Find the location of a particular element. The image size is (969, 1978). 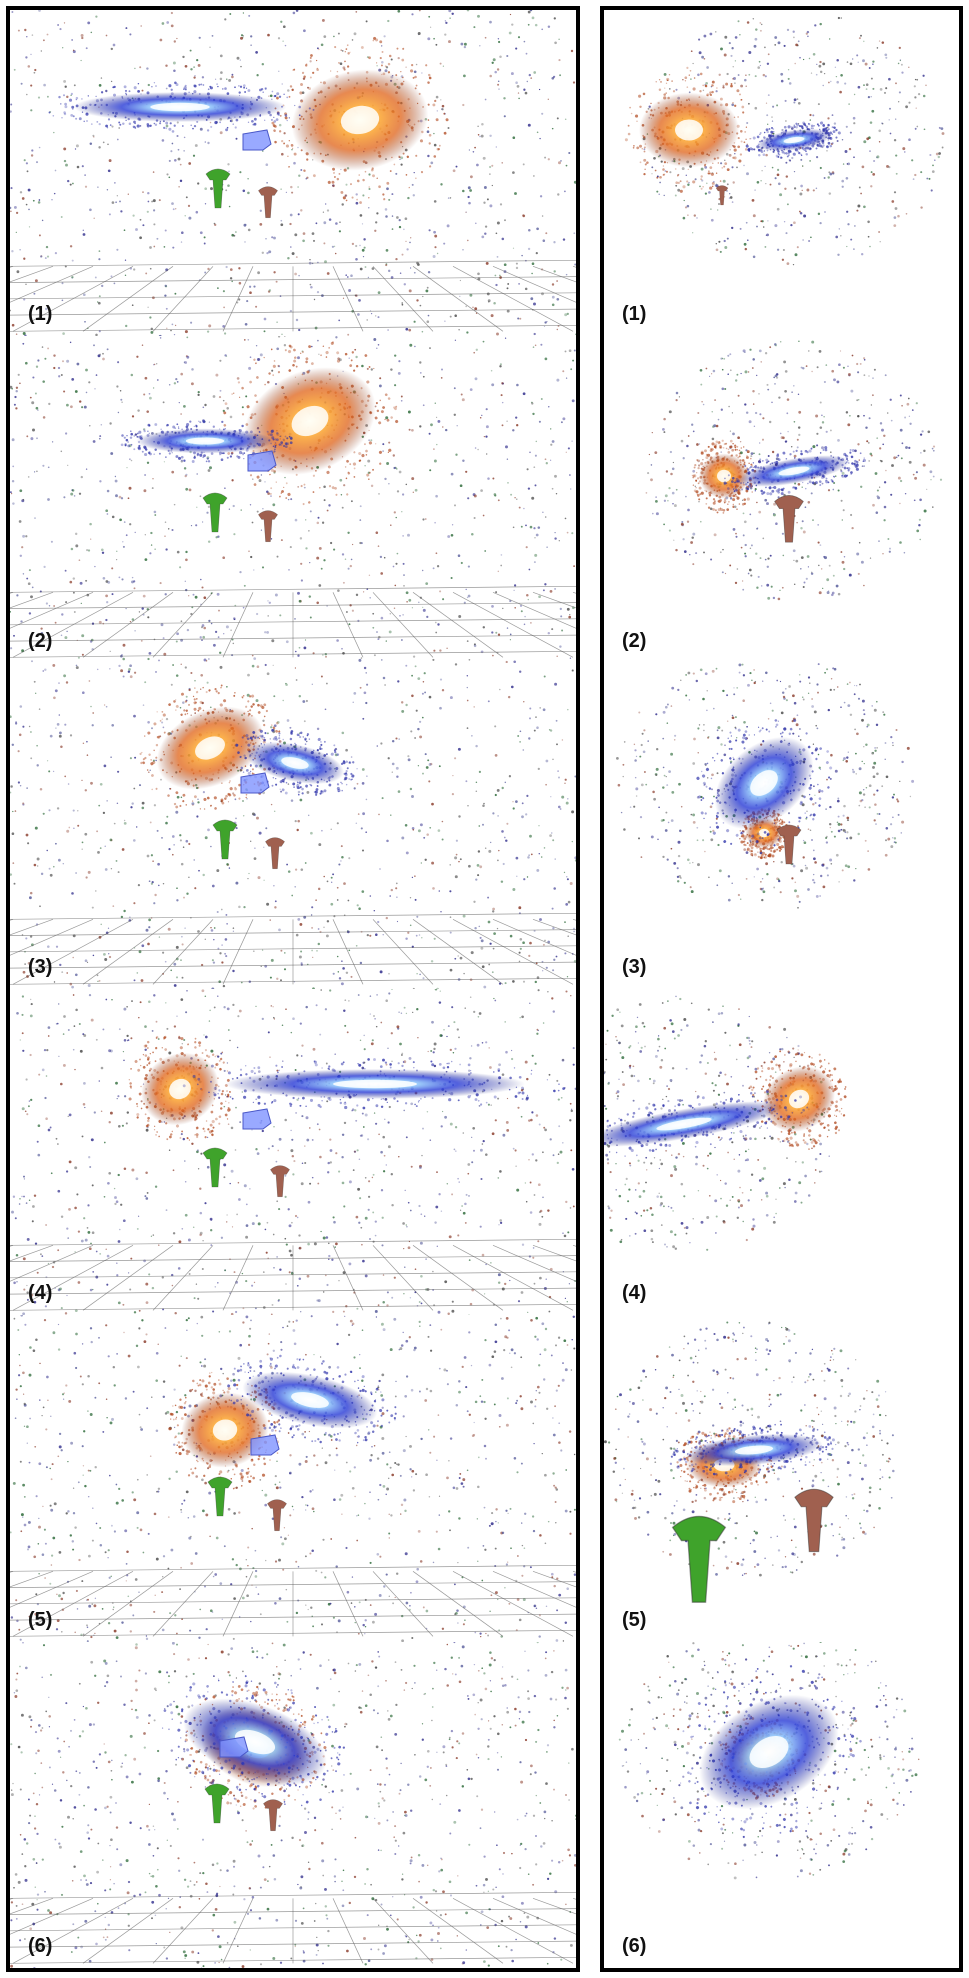

right-panel-3: (3) is located at coordinates (781, 825).